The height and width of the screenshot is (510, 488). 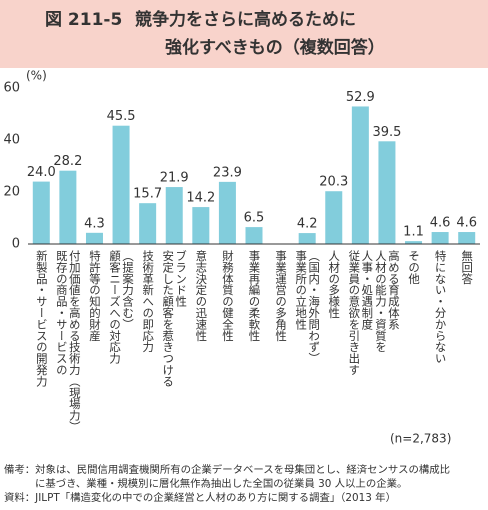 I want to click on value-label: 39.5, so click(x=386, y=132).